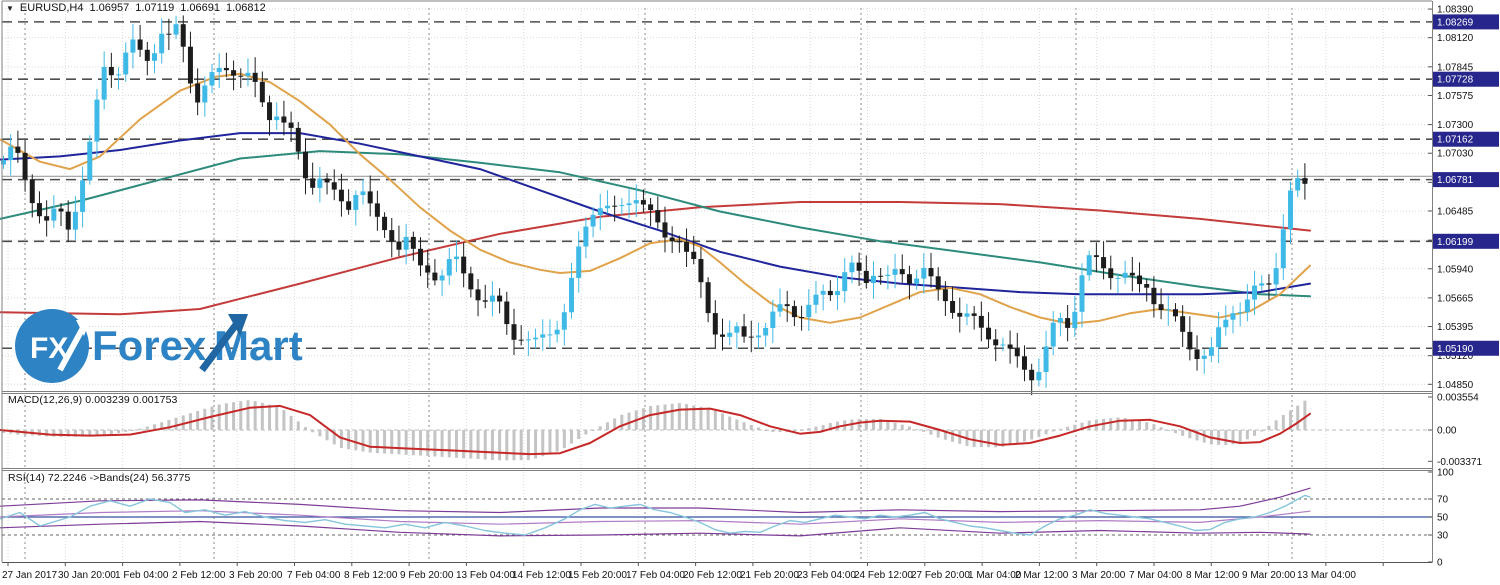 This screenshot has width=1500, height=585. What do you see at coordinates (1326, 575) in the screenshot?
I see `time-axis-label: 13 Mar 04:00` at bounding box center [1326, 575].